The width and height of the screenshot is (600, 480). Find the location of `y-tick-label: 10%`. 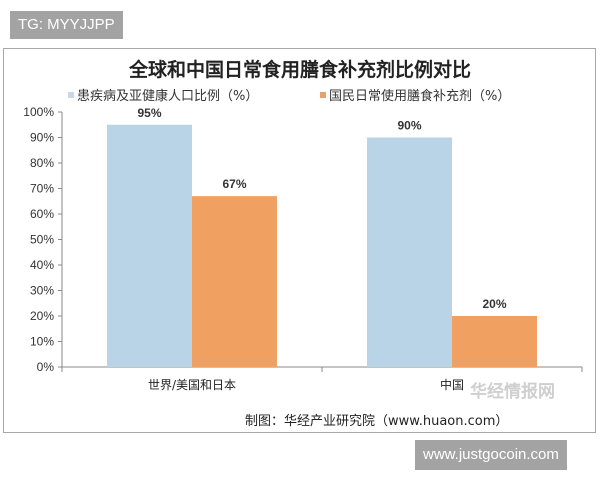

y-tick-label: 10% is located at coordinates (42, 342).